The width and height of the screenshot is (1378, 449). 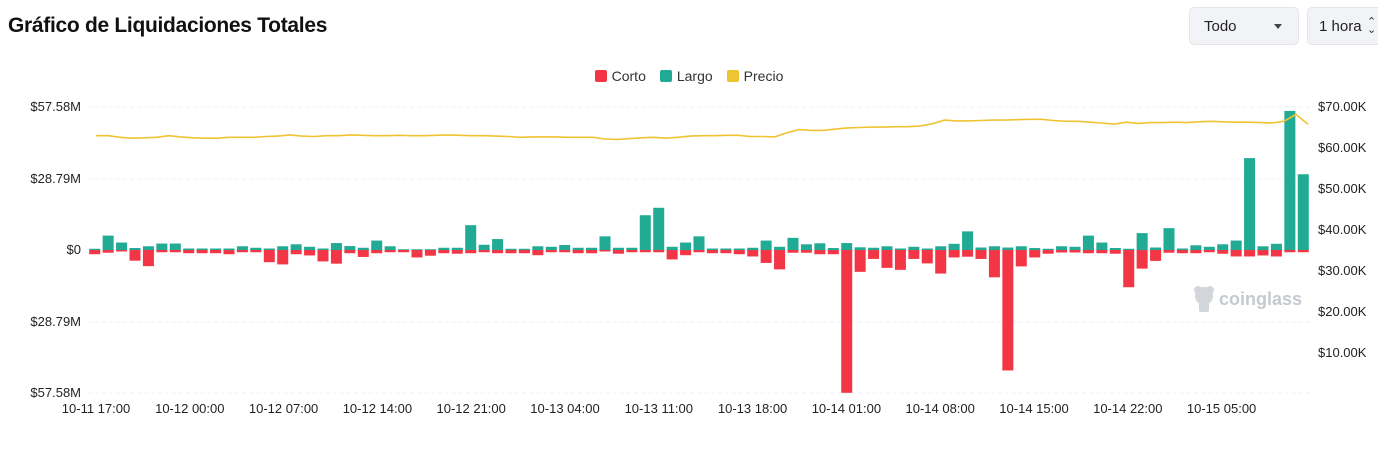 What do you see at coordinates (1244, 26) in the screenshot?
I see `range-select: Todo` at bounding box center [1244, 26].